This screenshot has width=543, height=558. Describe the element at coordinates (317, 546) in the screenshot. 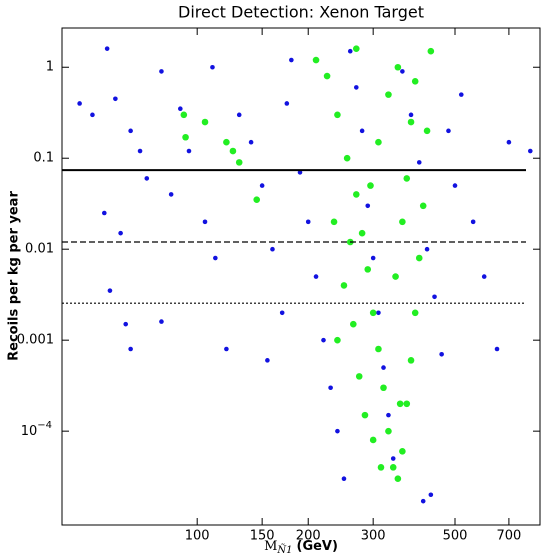

I see `x-label-unit: (GeV)` at that location.